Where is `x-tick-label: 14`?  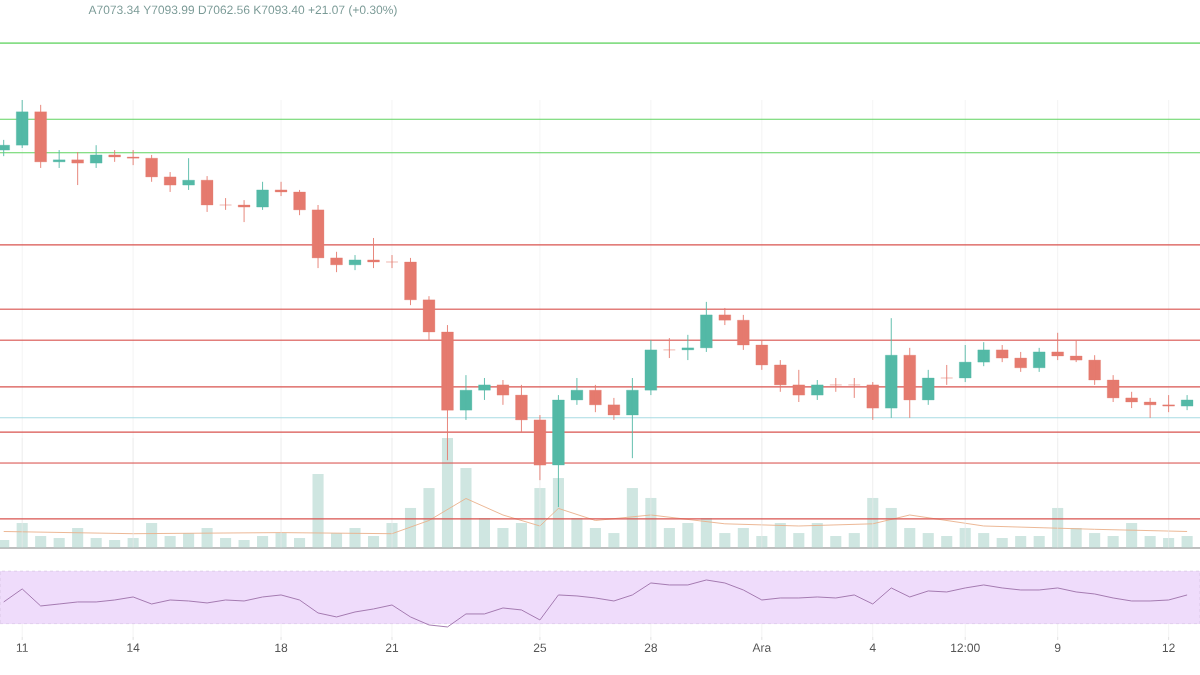
x-tick-label: 14 is located at coordinates (133, 647).